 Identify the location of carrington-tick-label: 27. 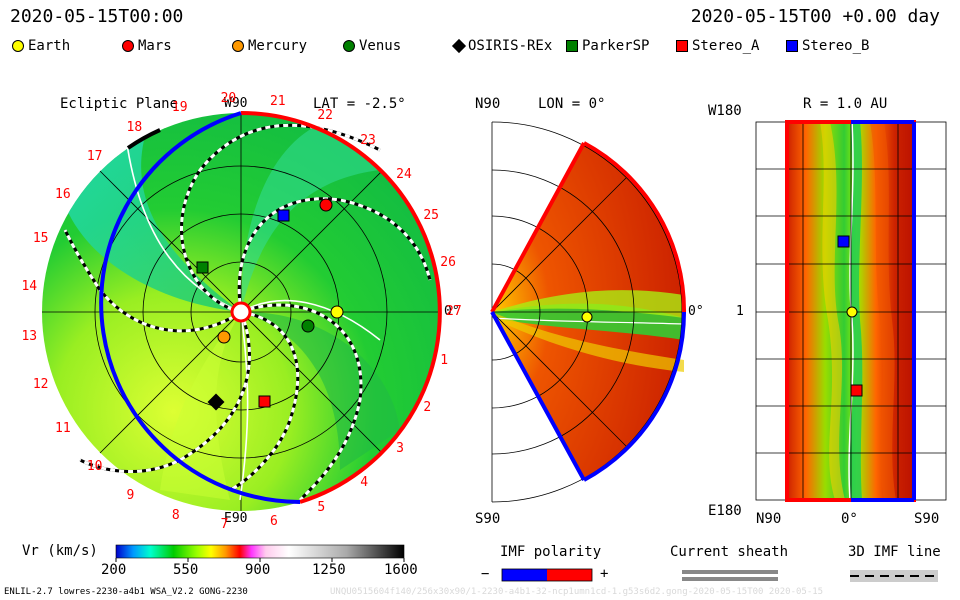
(454, 311).